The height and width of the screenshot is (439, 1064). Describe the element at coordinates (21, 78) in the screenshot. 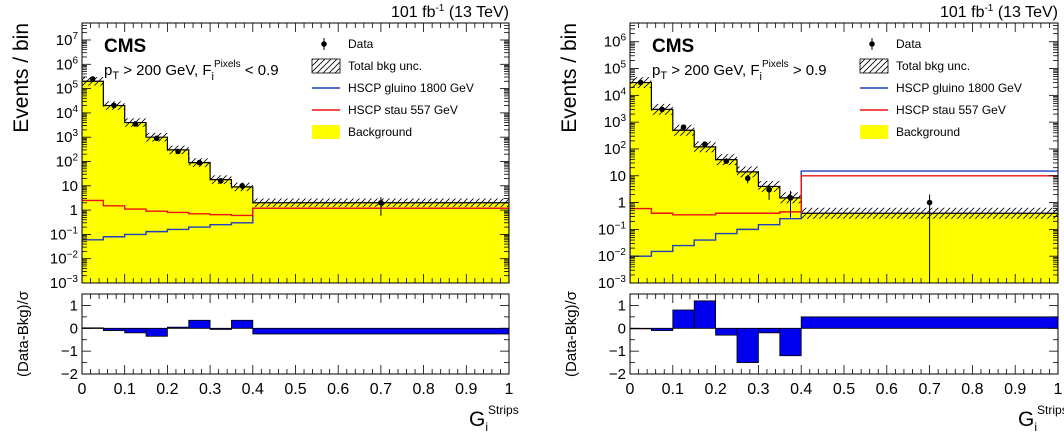

I see `y-axis-label: Events / bin` at that location.